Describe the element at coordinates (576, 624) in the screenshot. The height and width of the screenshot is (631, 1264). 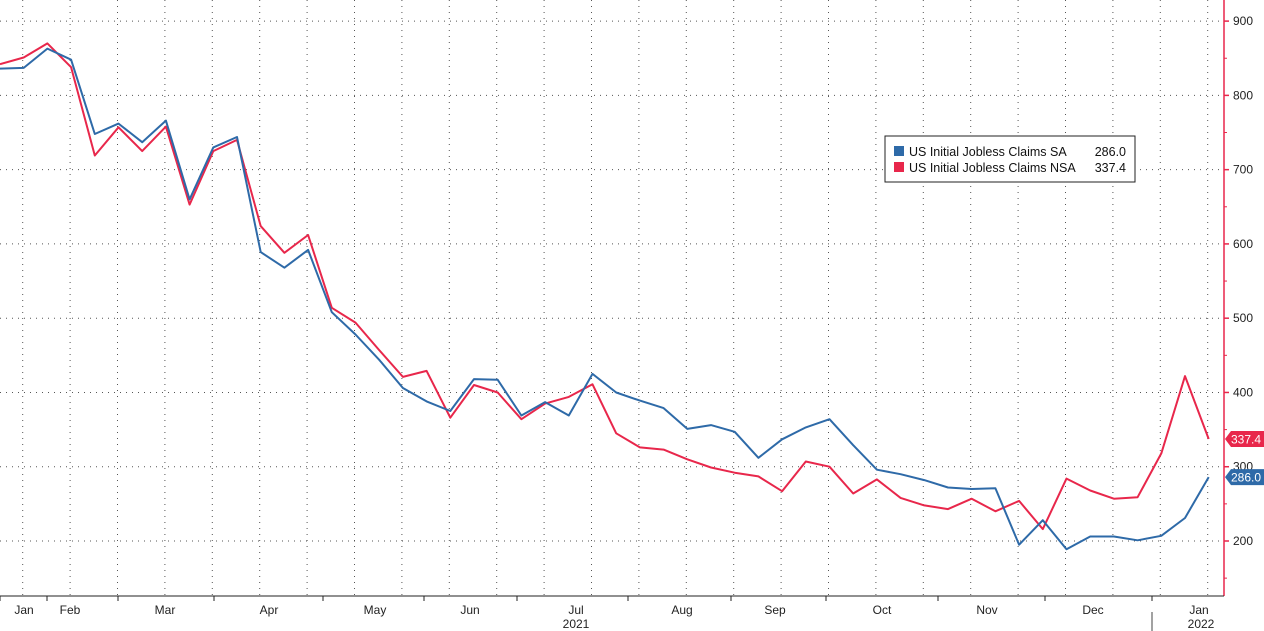
I see `year-label-2021: 2021` at that location.